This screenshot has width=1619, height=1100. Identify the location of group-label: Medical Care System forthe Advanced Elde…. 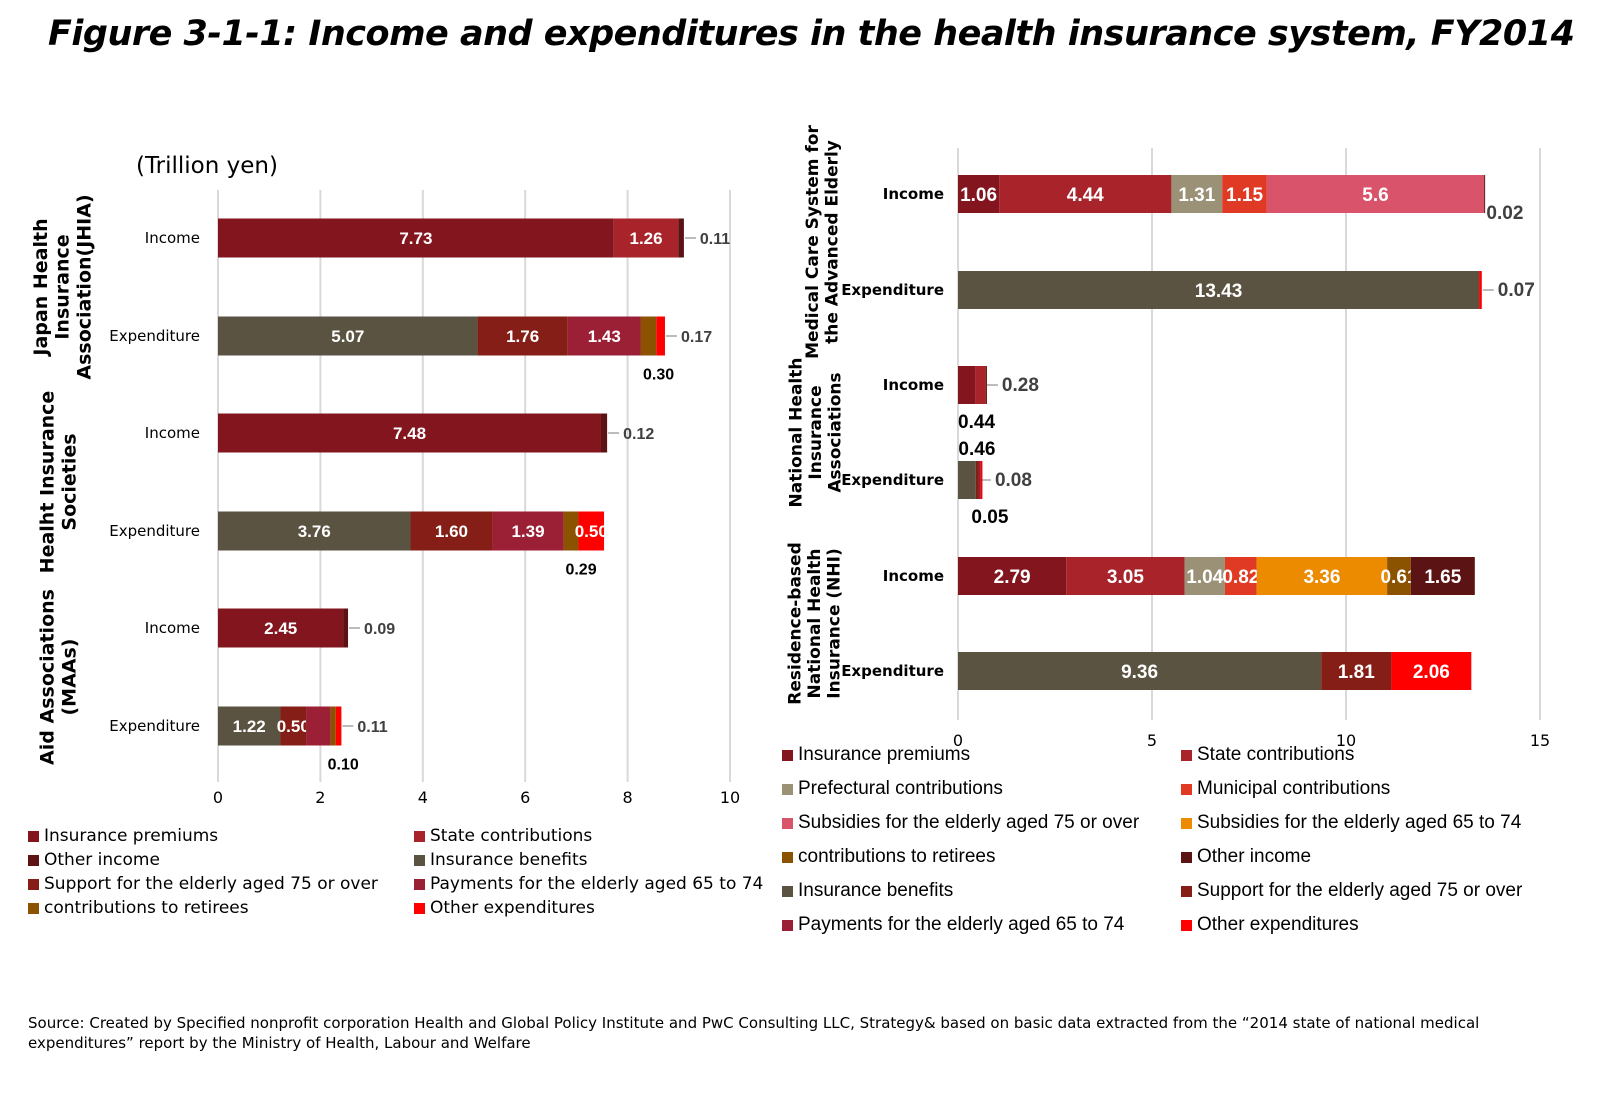
(823, 242).